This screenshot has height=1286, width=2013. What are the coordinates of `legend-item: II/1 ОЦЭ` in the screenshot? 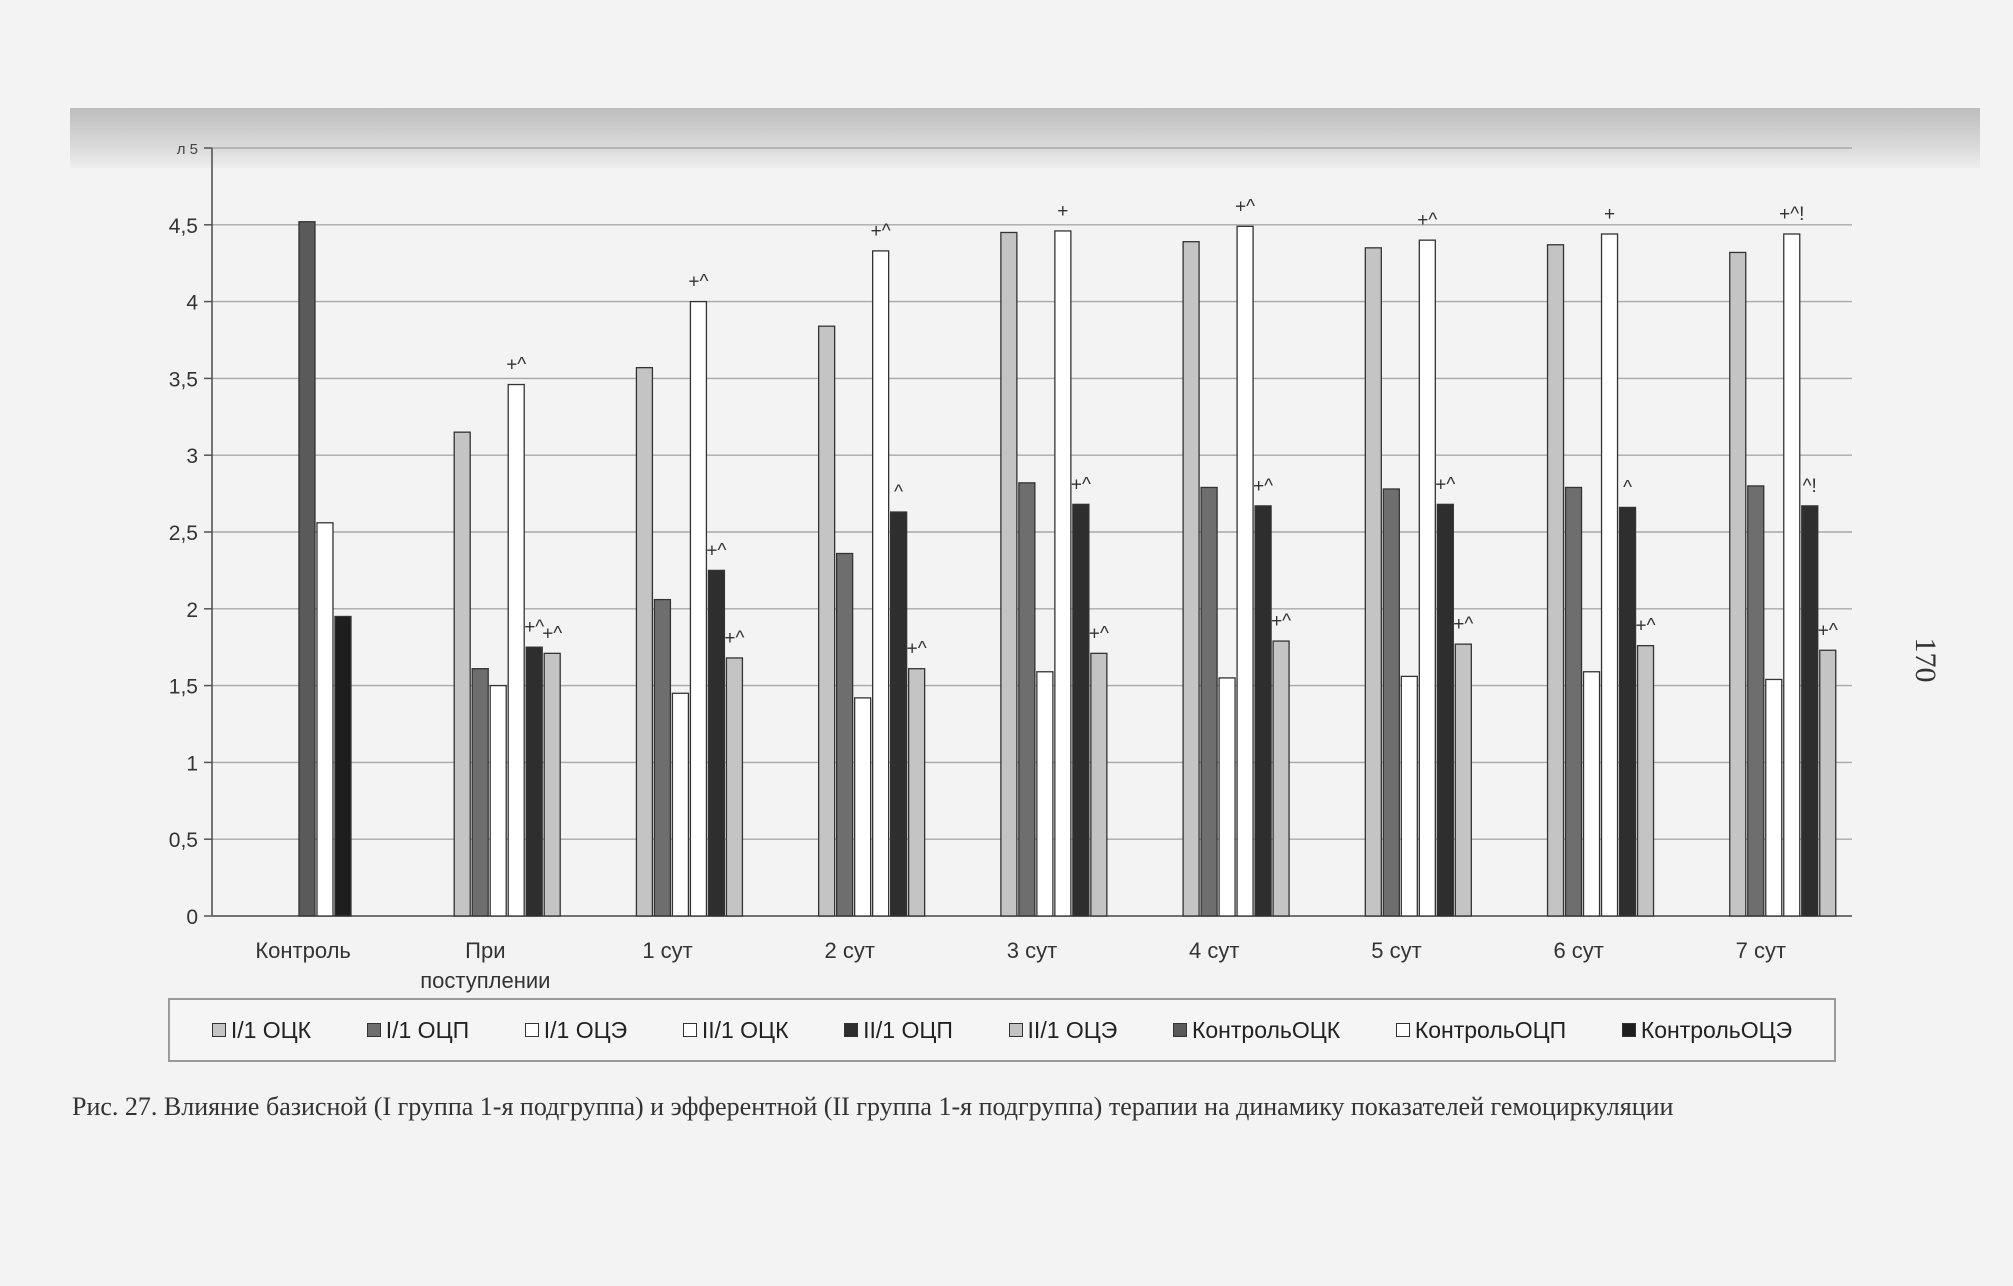 It's located at (1063, 1030).